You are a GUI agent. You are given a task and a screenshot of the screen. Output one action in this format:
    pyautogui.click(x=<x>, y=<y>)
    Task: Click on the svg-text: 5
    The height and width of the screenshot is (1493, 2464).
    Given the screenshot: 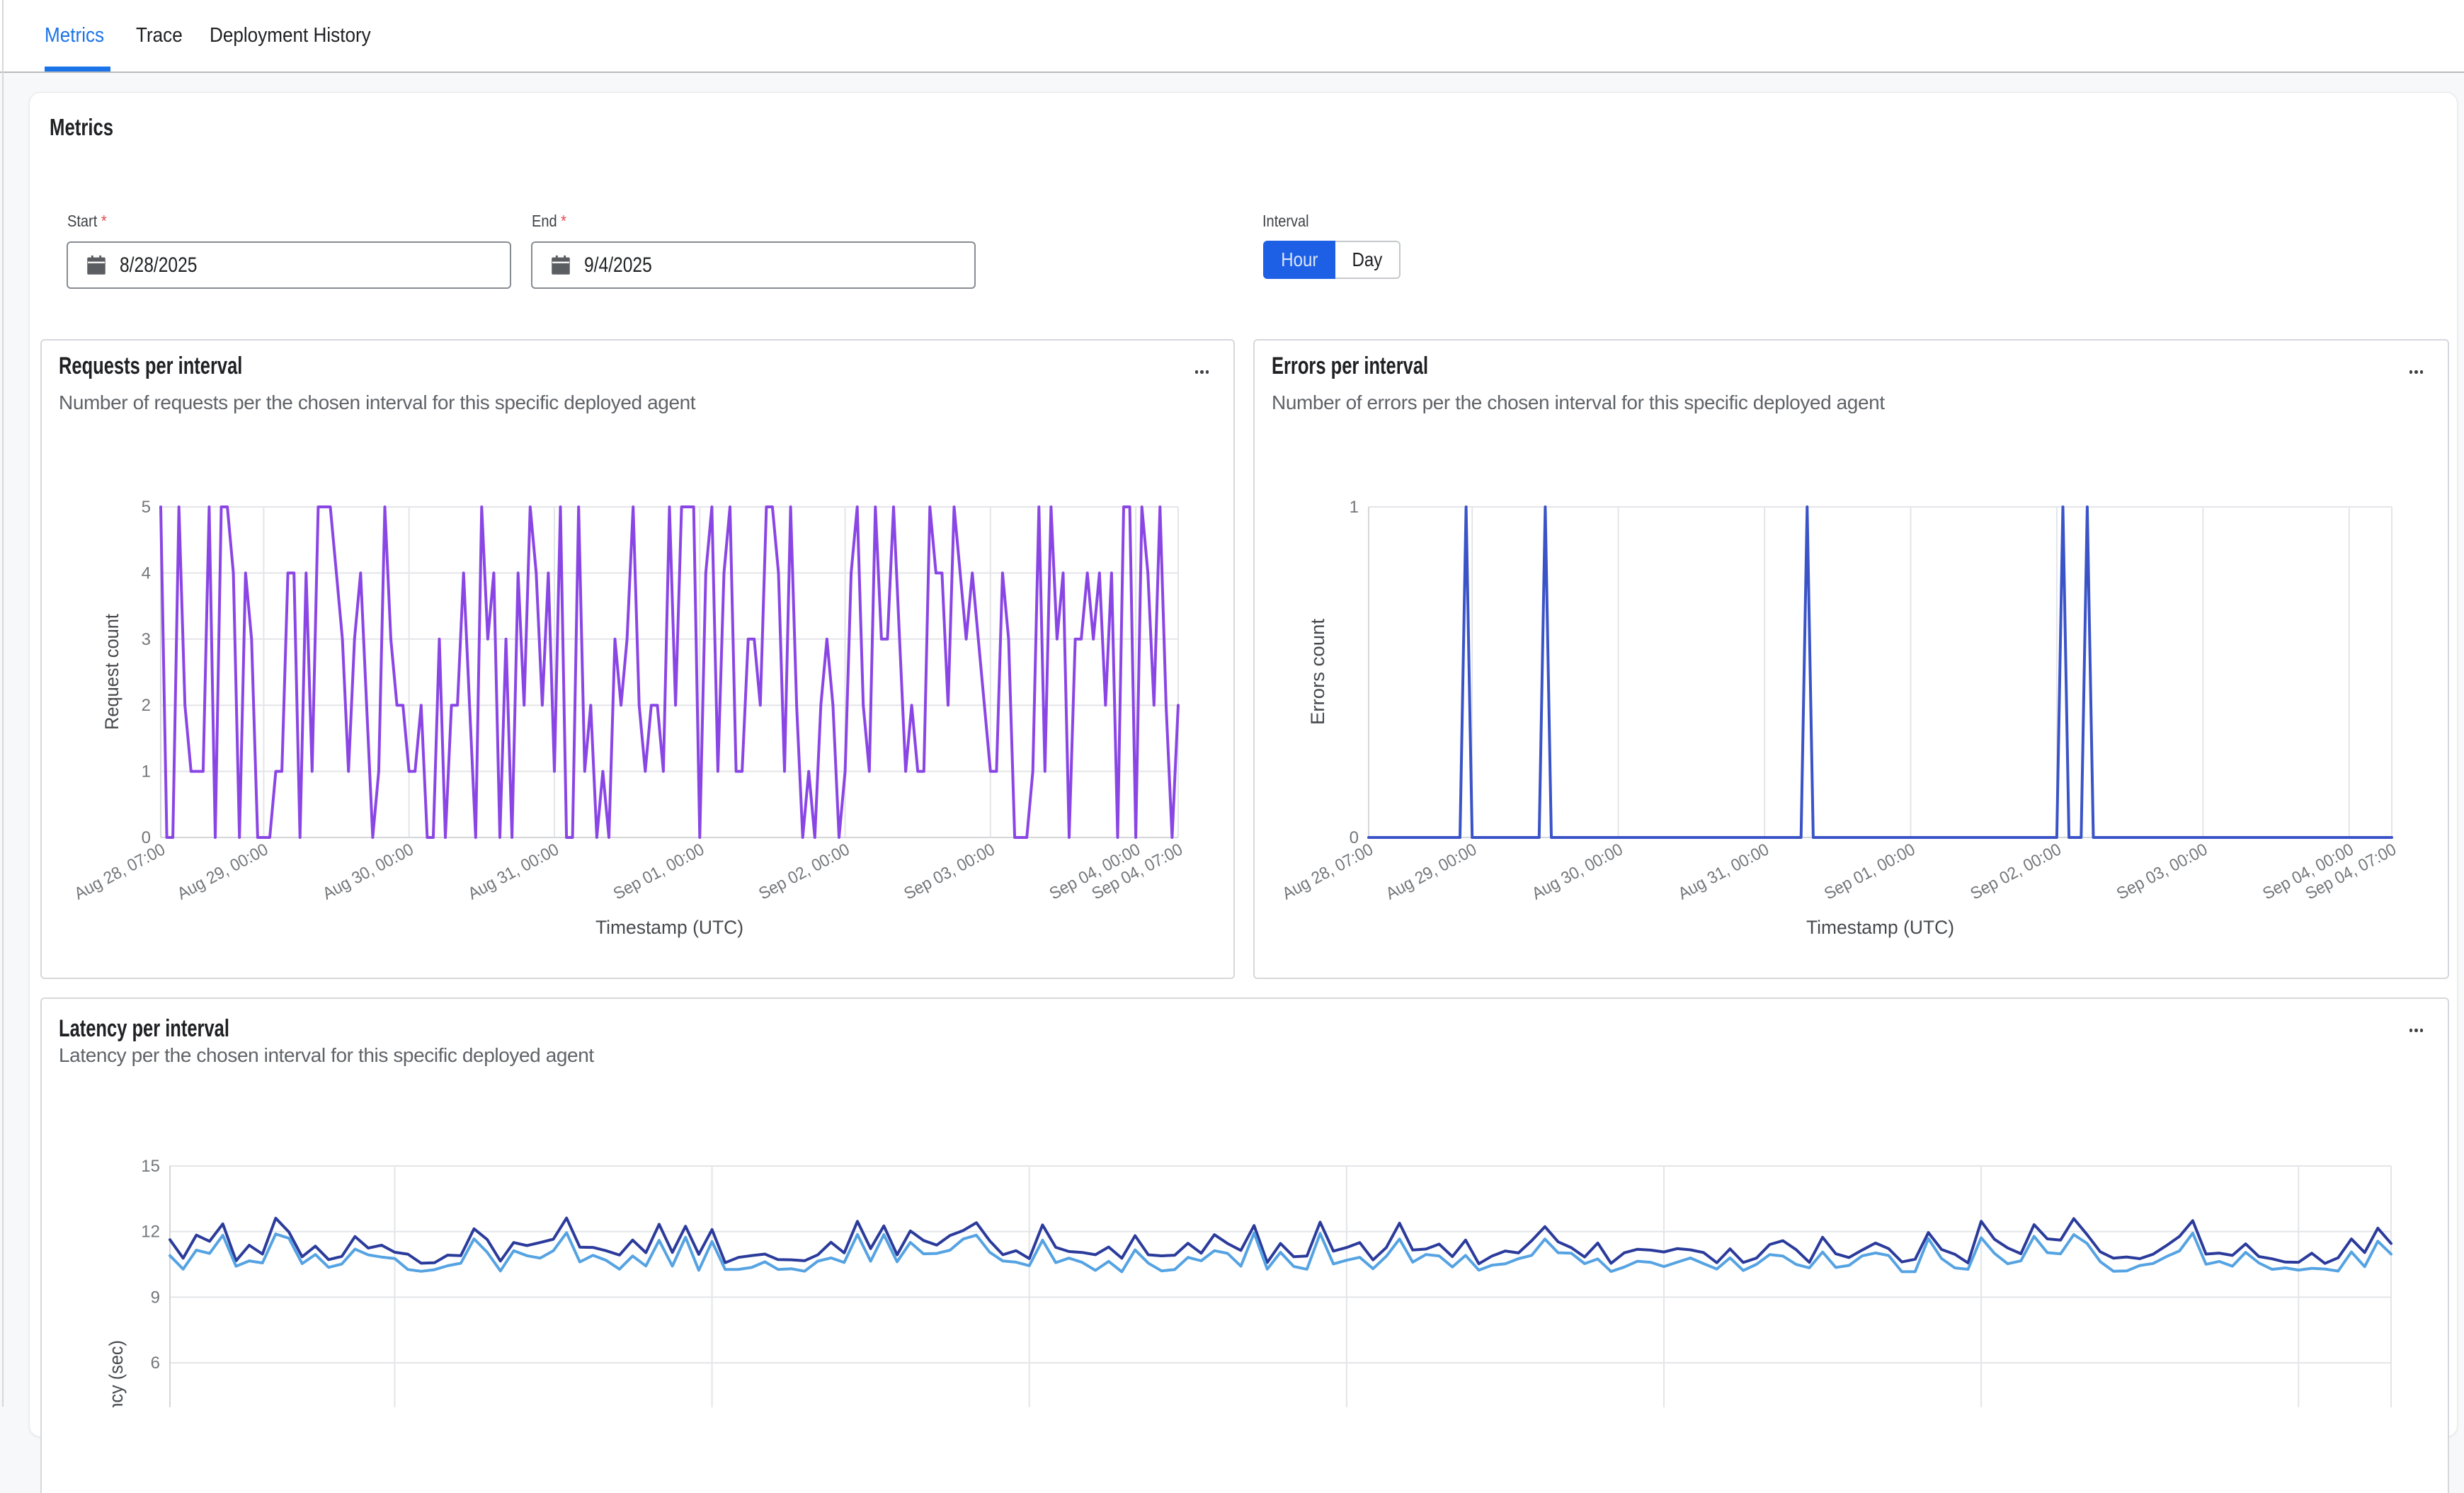 What is the action you would take?
    pyautogui.click(x=146, y=507)
    